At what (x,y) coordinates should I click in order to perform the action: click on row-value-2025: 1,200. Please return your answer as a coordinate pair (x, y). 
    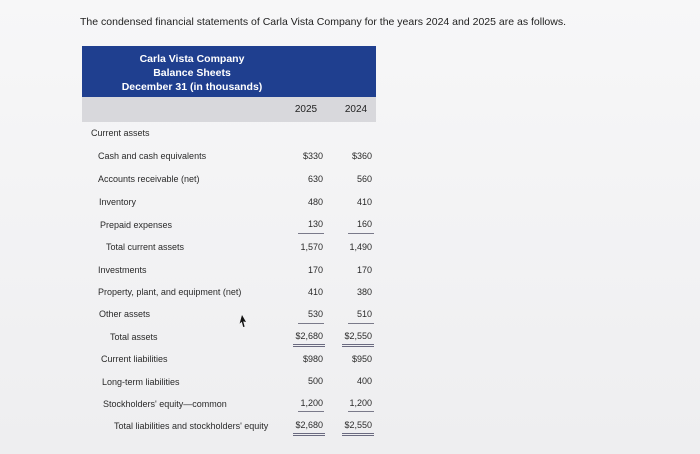
    Looking at the image, I should click on (311, 403).